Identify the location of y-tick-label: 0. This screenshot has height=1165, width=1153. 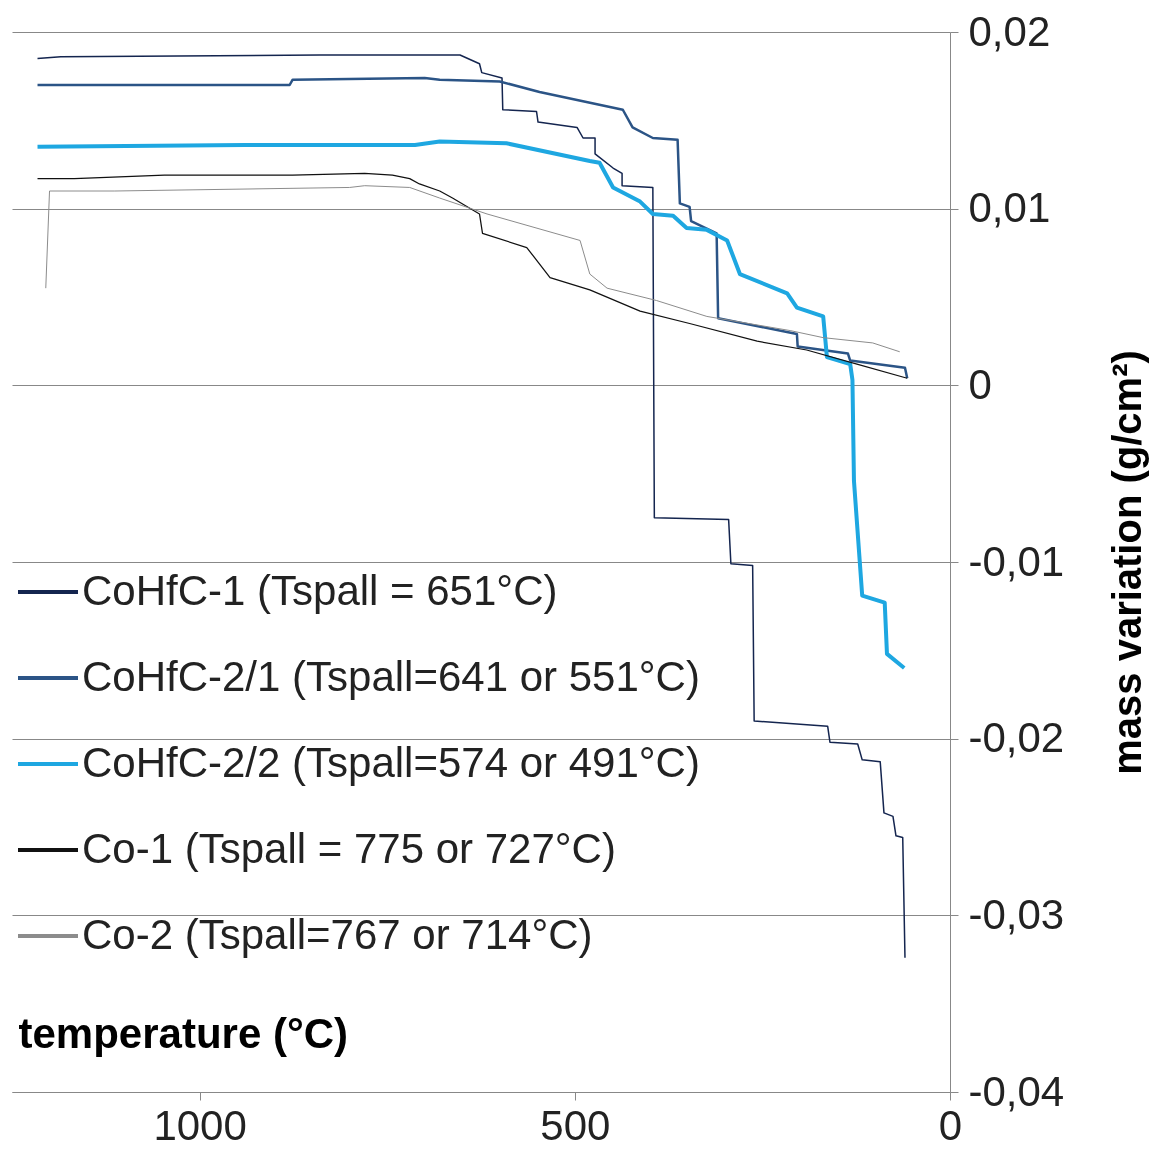
(980, 384).